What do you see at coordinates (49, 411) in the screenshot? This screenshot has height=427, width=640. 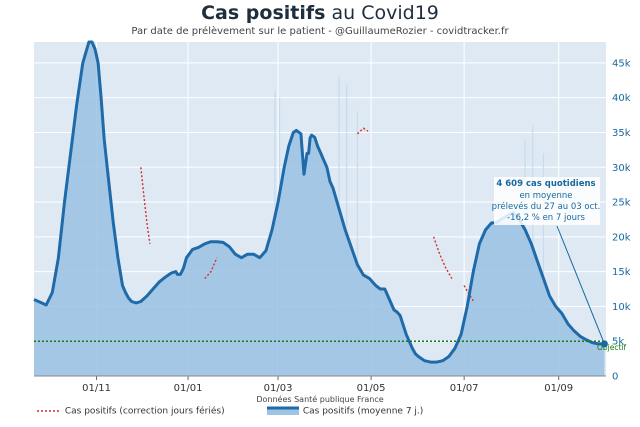 I see `legend-dotted-line-icon` at bounding box center [49, 411].